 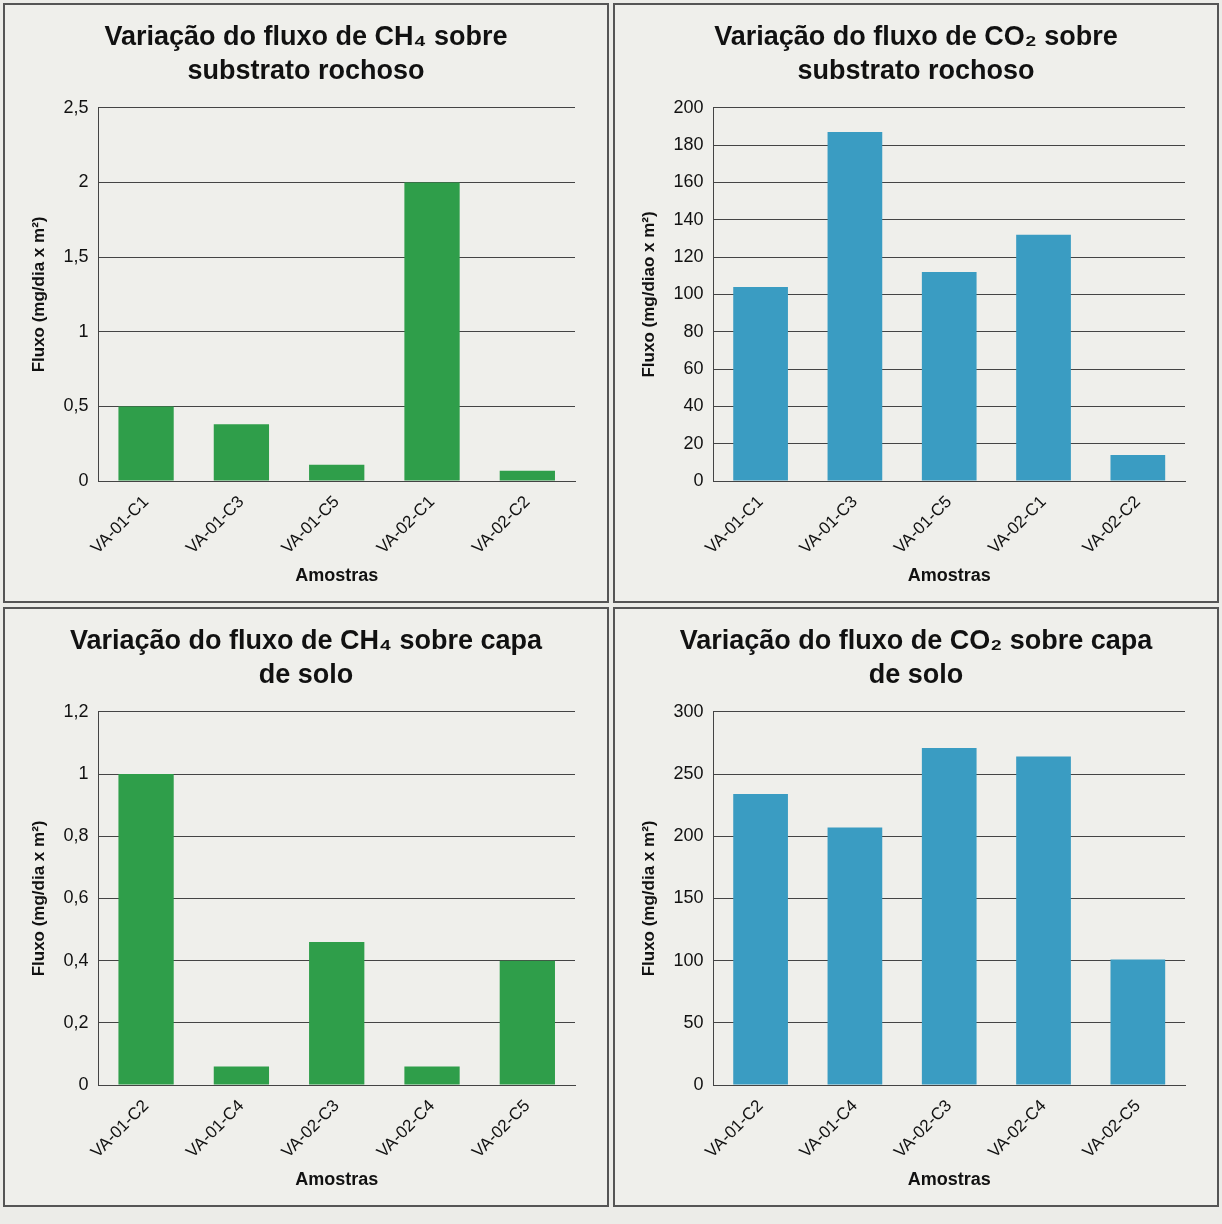 What do you see at coordinates (76, 897) in the screenshot?
I see `y-tick-label: 0,6` at bounding box center [76, 897].